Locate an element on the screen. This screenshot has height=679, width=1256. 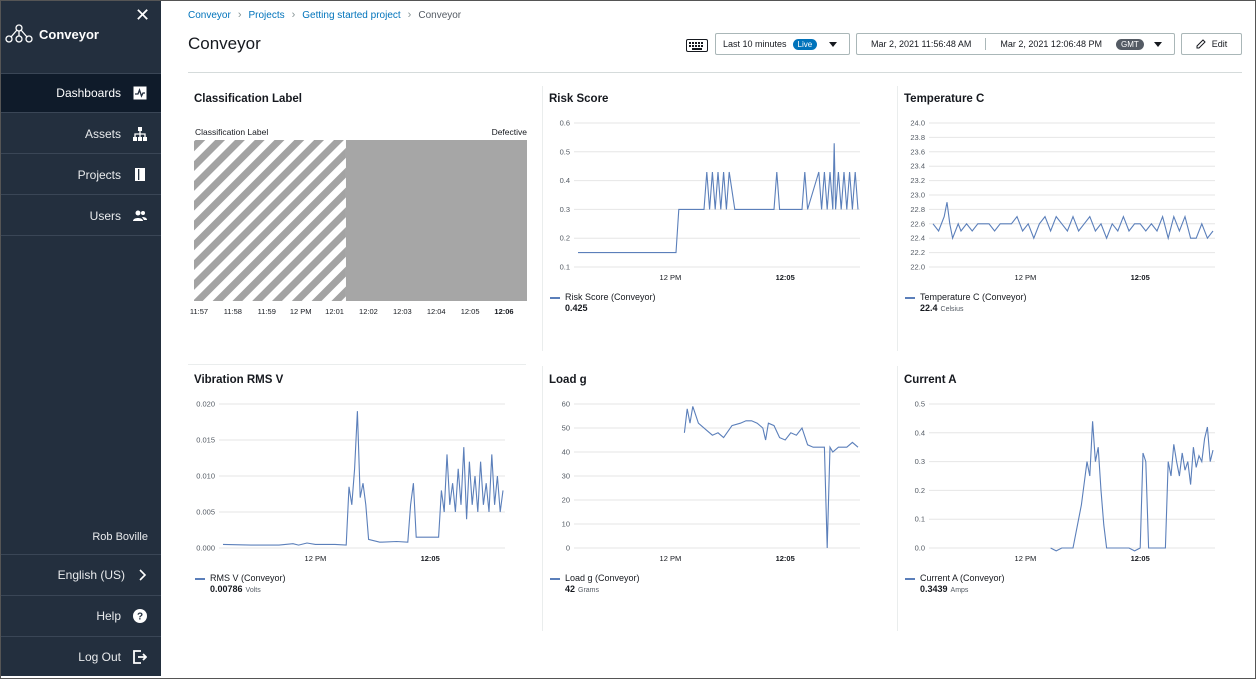
start-date: Mar 2, 2021 11:56:48 AM is located at coordinates (921, 44).